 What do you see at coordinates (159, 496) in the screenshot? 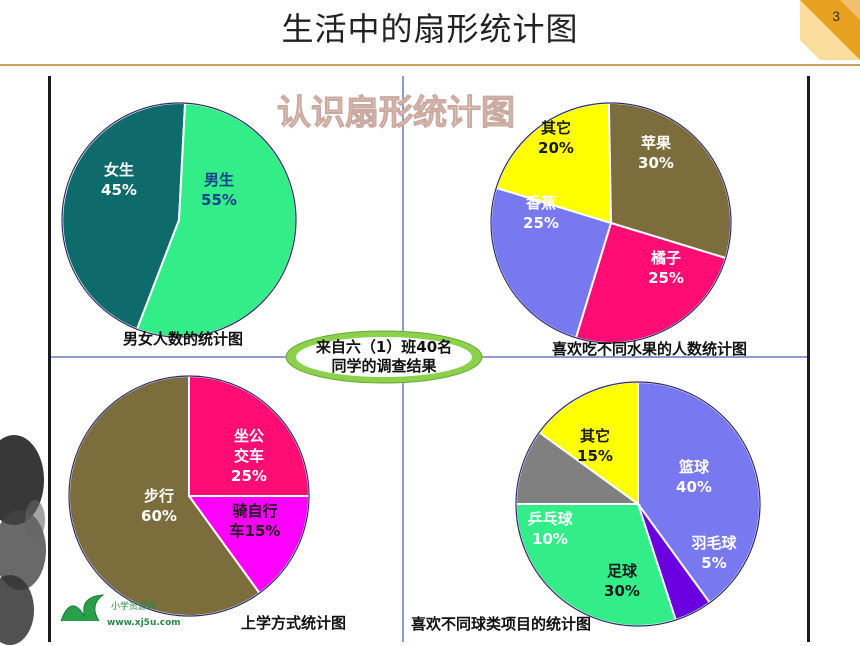
I see `slice-label: 步行` at bounding box center [159, 496].